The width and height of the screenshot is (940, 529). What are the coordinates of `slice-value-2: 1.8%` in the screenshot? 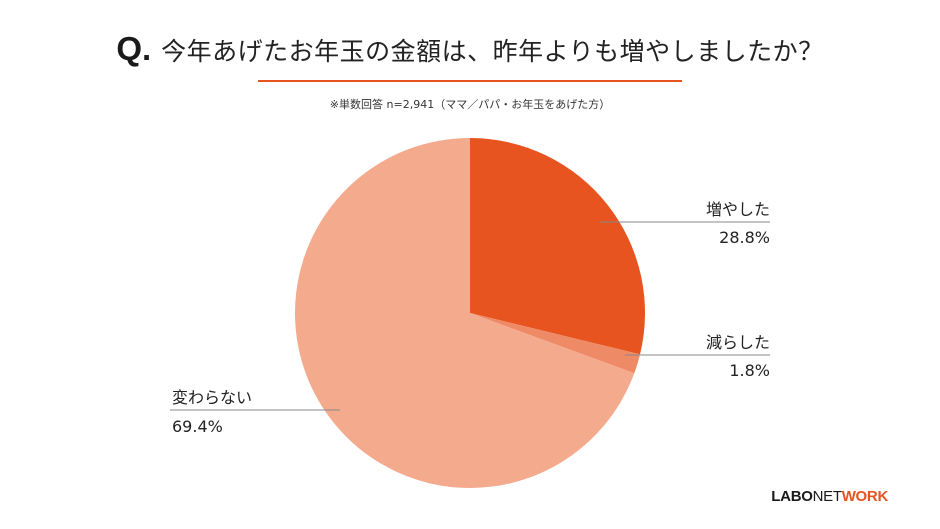 It's located at (749, 370).